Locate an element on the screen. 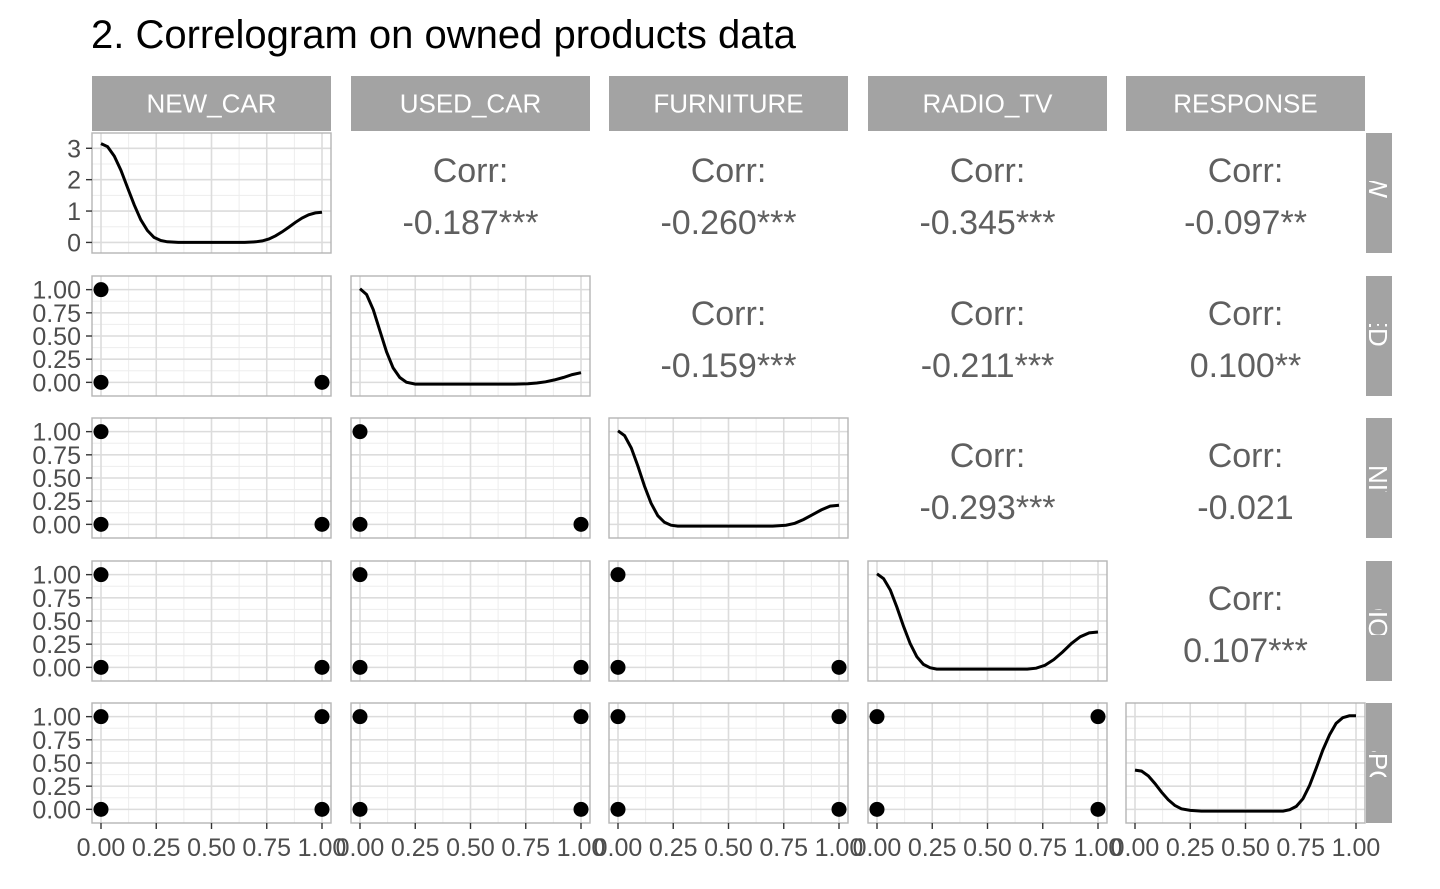 The width and height of the screenshot is (1440, 889). corr-value: -0.345*** is located at coordinates (987, 223).